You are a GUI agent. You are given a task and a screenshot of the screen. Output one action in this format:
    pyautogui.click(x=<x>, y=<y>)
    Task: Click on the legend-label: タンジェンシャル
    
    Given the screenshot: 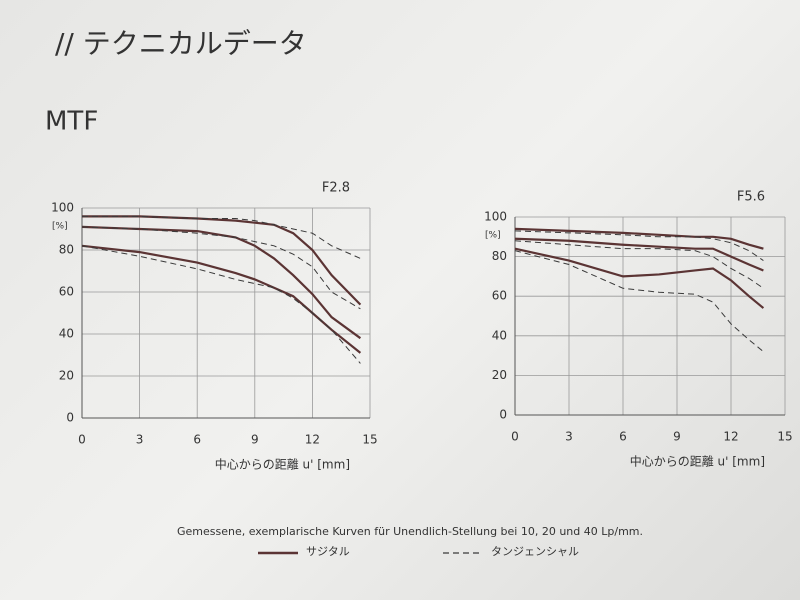 What is the action you would take?
    pyautogui.click(x=535, y=551)
    